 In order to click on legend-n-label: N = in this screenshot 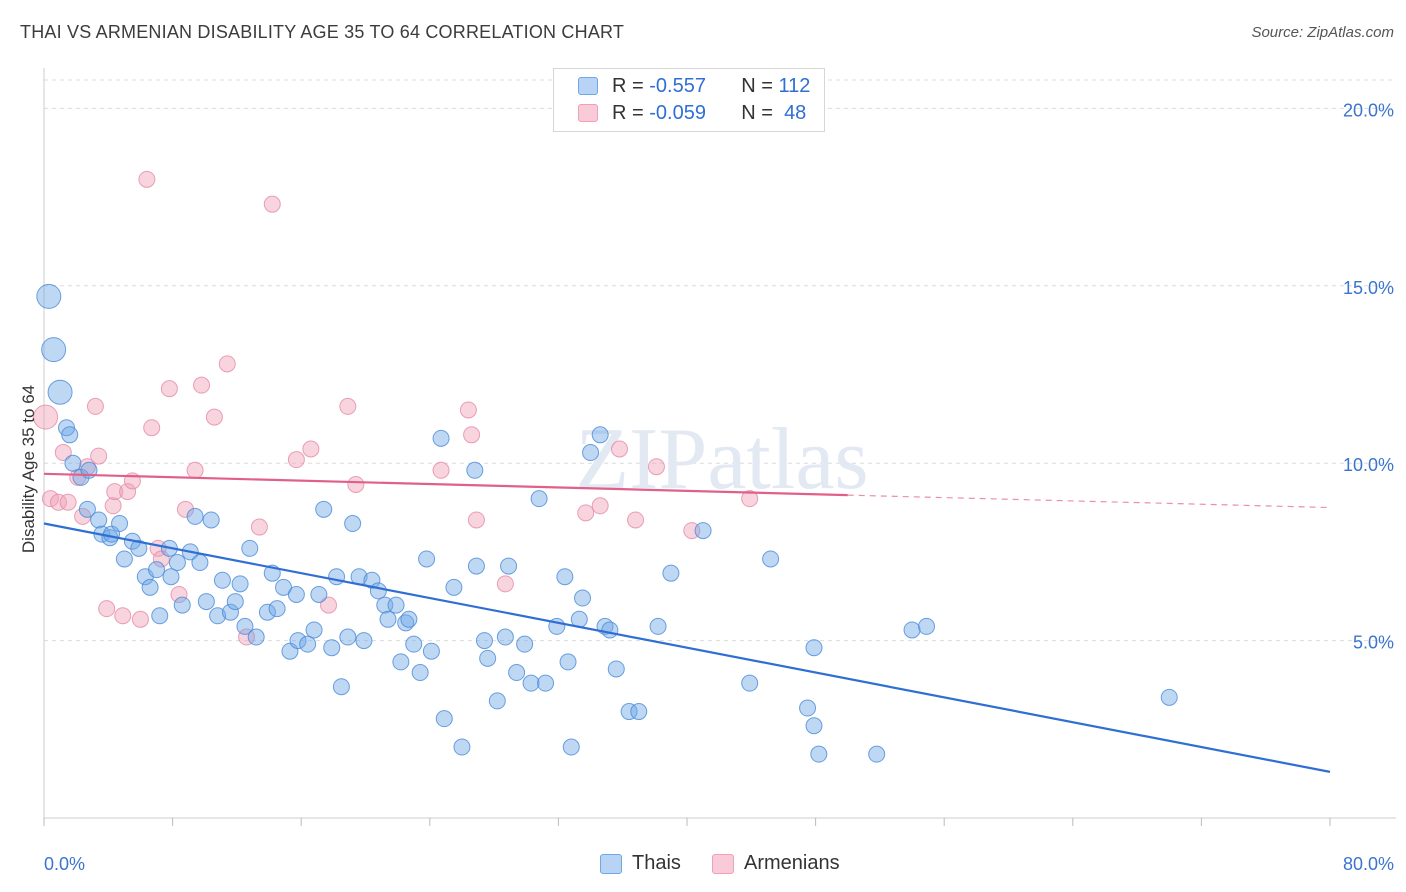, I will do `click(757, 85)`.